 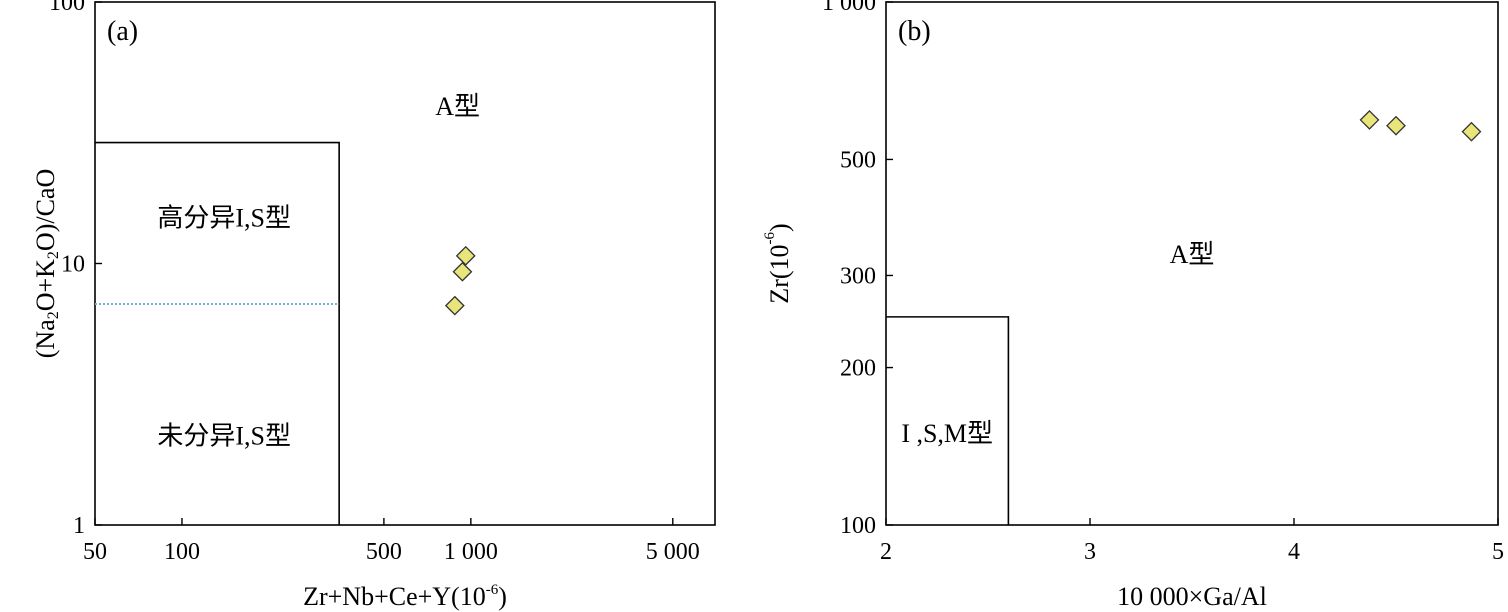 I want to click on panel-b-y-axis-label: Zr(10-6), so click(x=778, y=263).